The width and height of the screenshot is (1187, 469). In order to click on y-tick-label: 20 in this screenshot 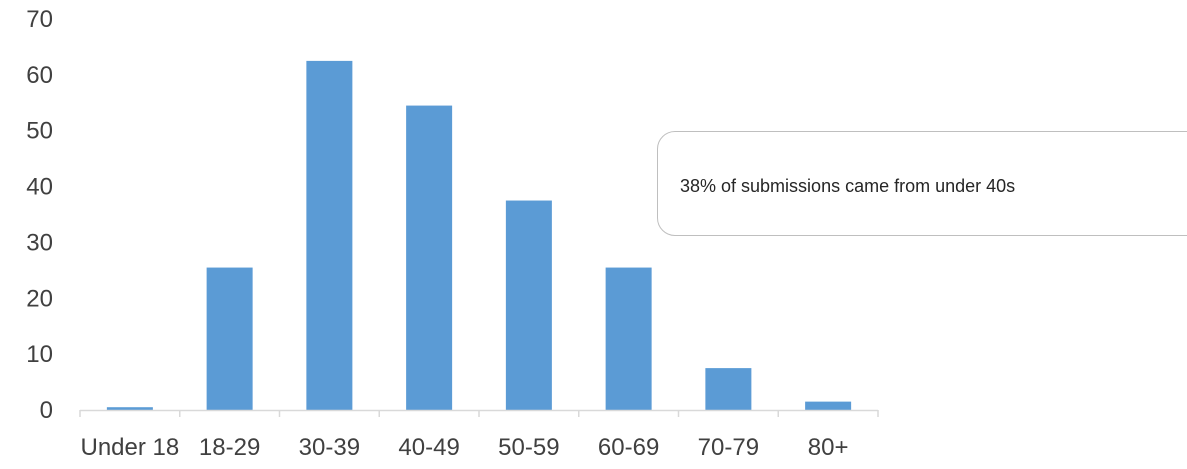, I will do `click(39, 298)`.